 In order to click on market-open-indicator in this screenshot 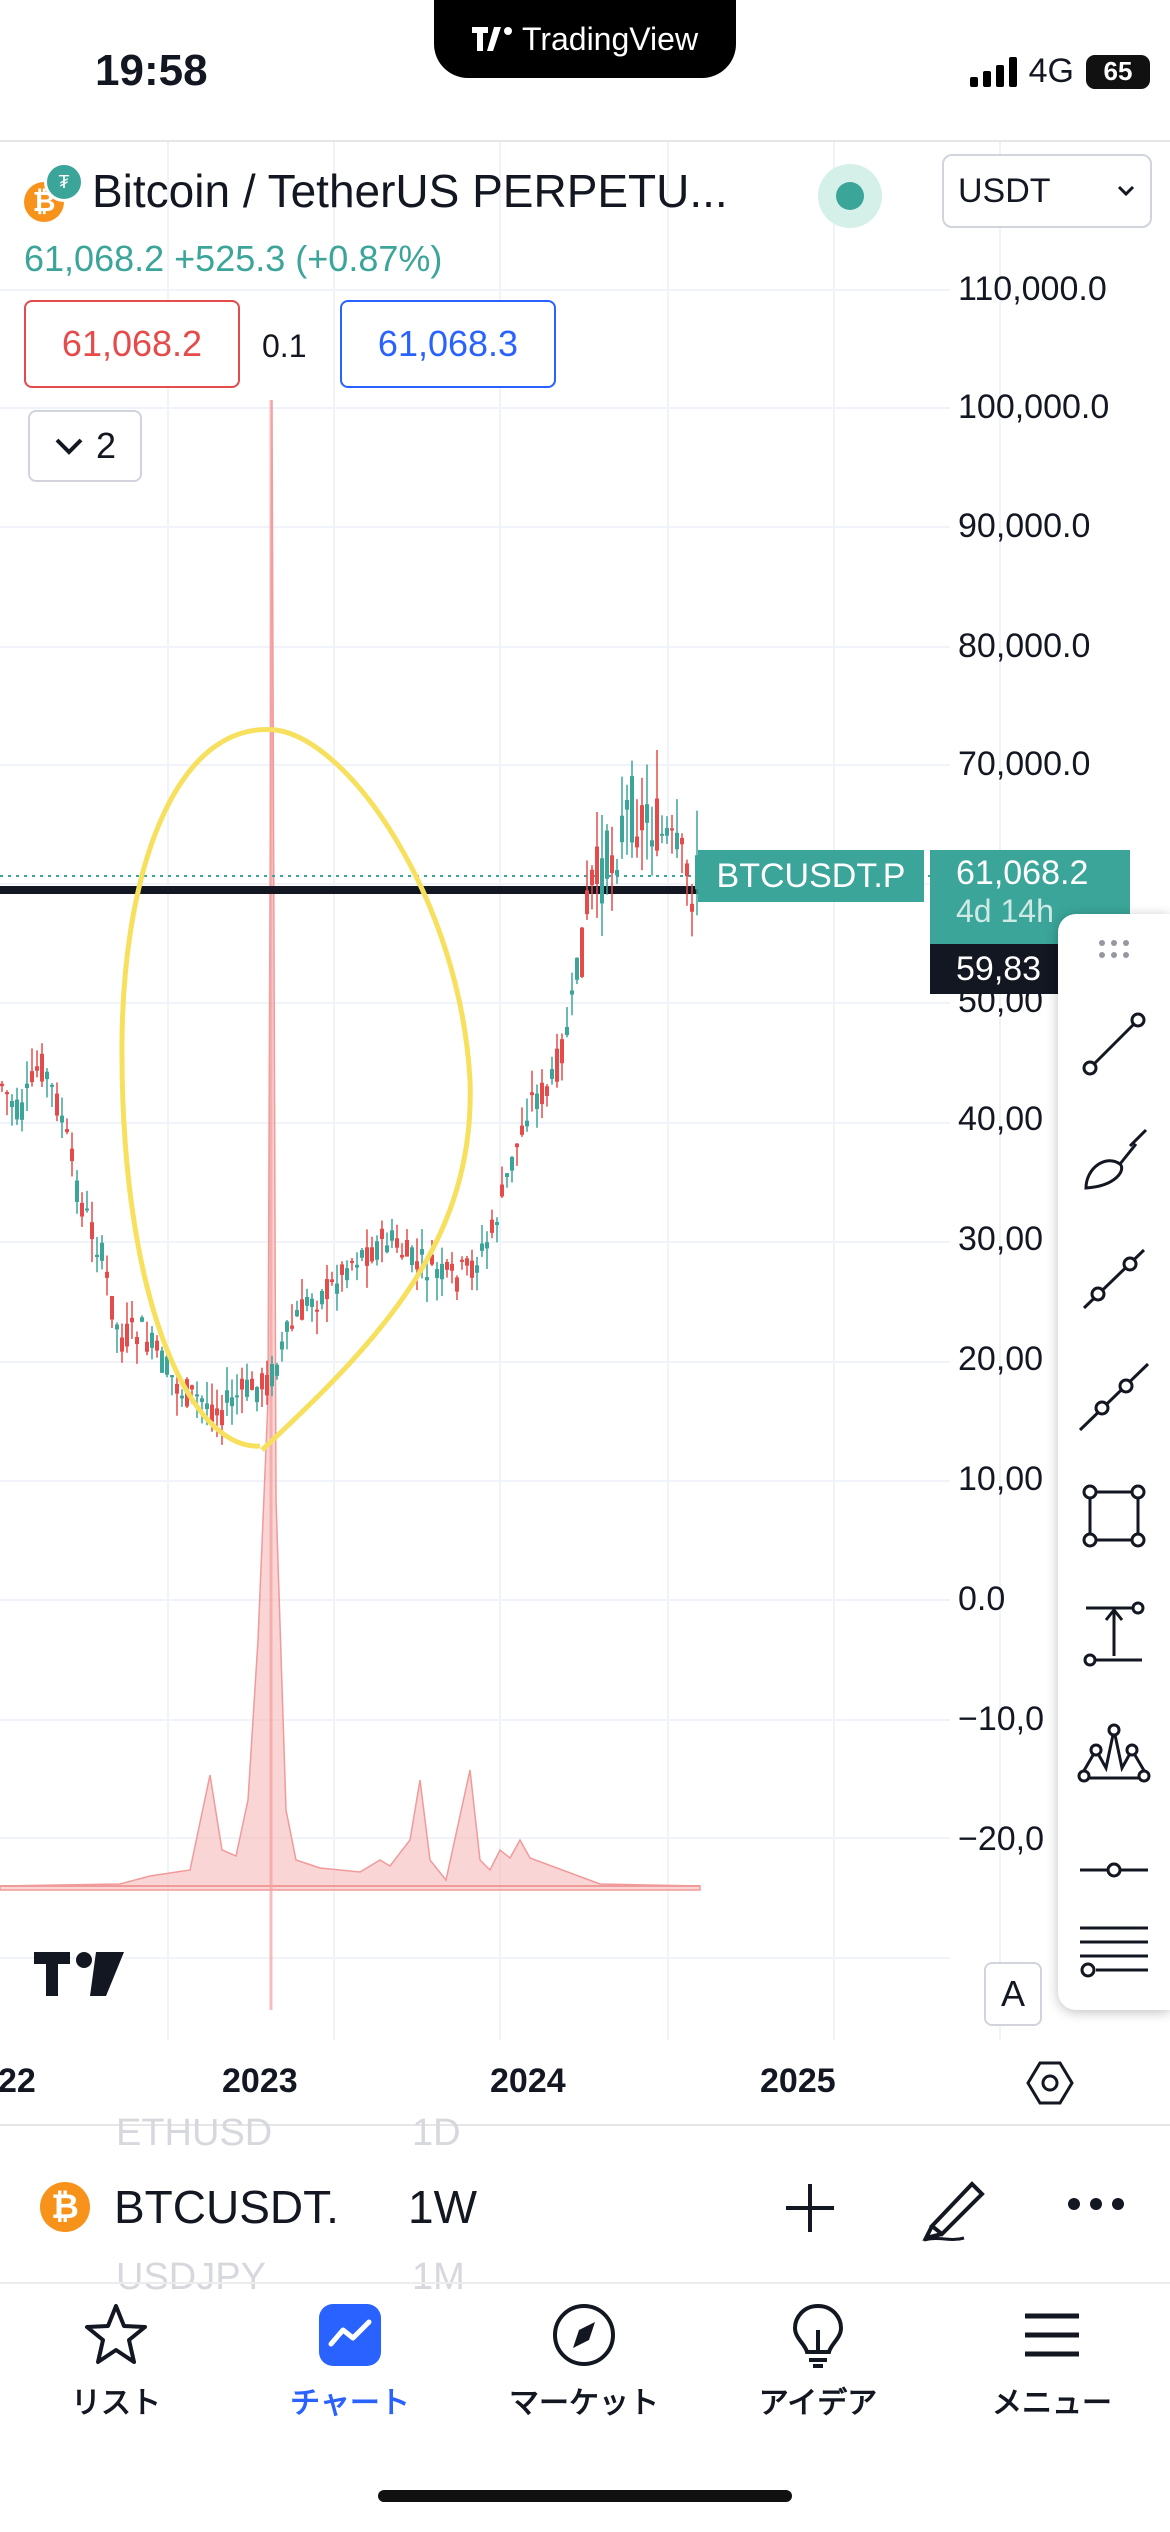, I will do `click(850, 196)`.